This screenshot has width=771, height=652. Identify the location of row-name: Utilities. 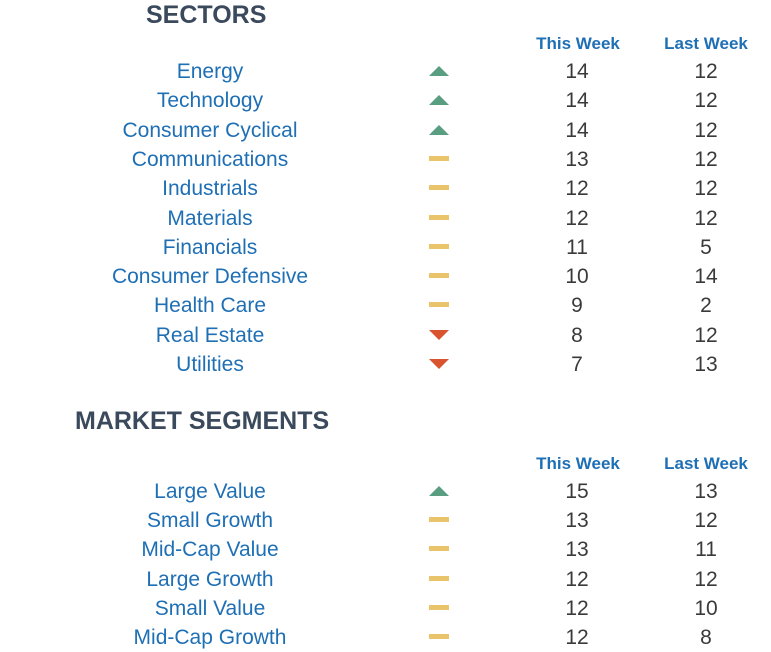
(210, 364).